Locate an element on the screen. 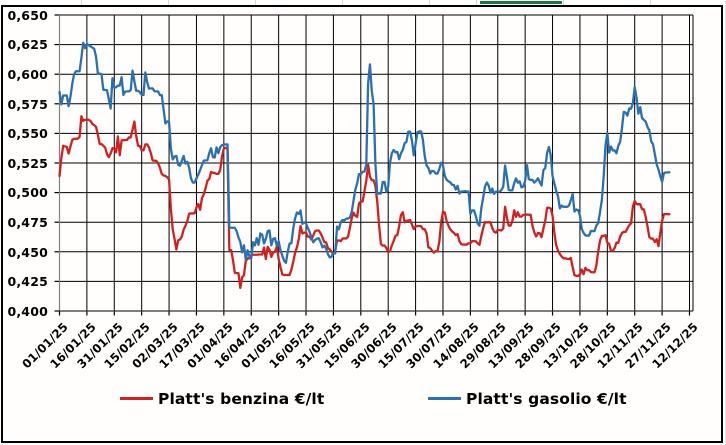  y-tick-label: 0,650 is located at coordinates (27, 15).